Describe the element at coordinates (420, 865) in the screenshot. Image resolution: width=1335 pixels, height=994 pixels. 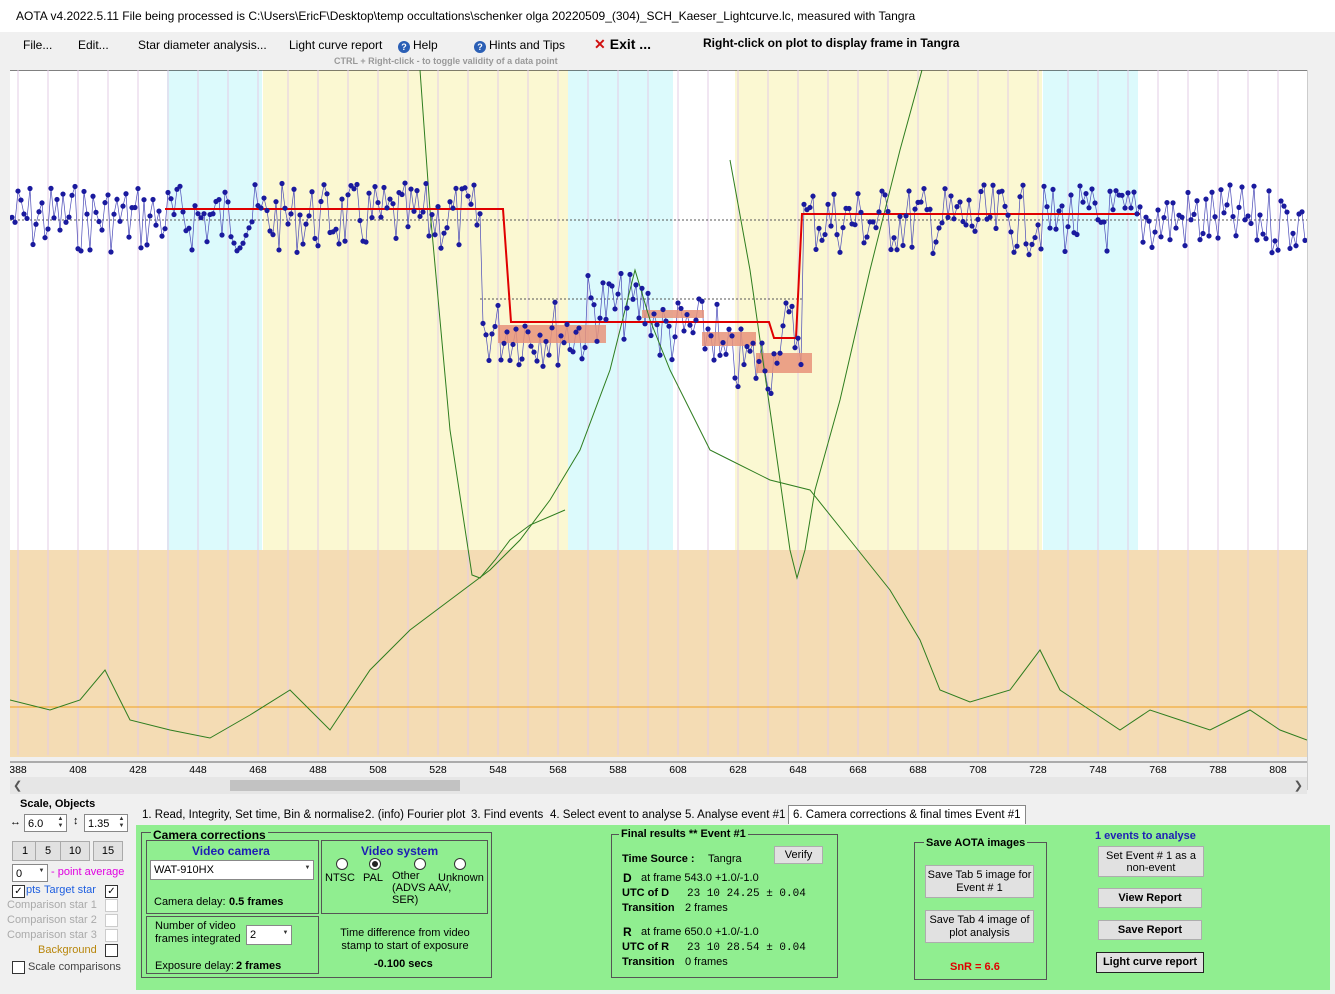
I see `other-radio` at that location.